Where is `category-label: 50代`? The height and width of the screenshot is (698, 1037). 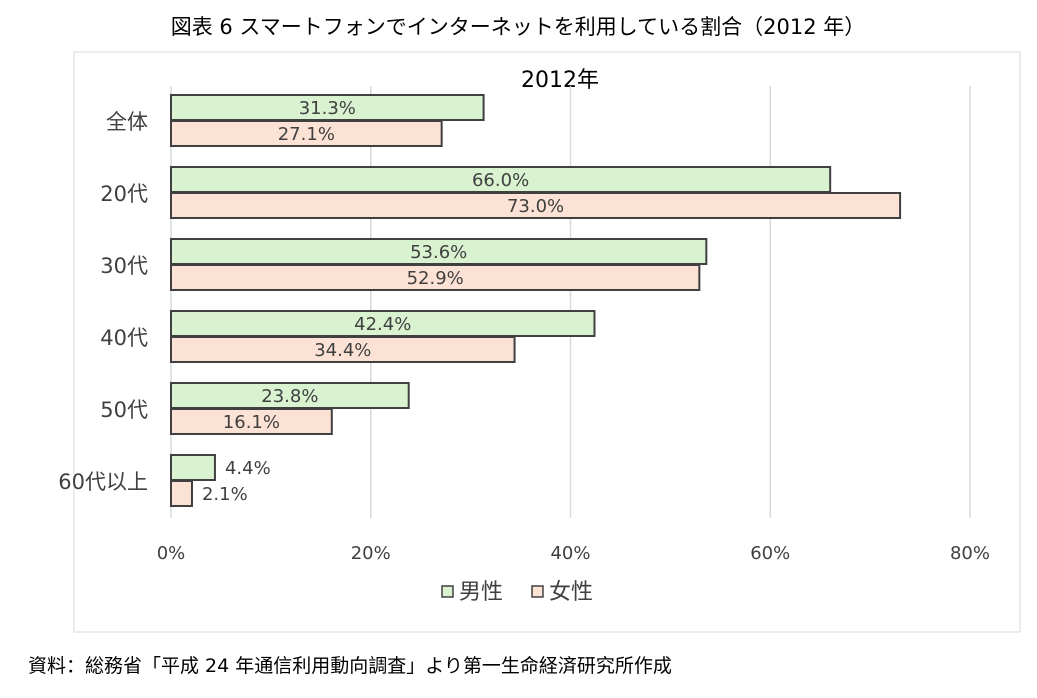
category-label: 50代 is located at coordinates (124, 410).